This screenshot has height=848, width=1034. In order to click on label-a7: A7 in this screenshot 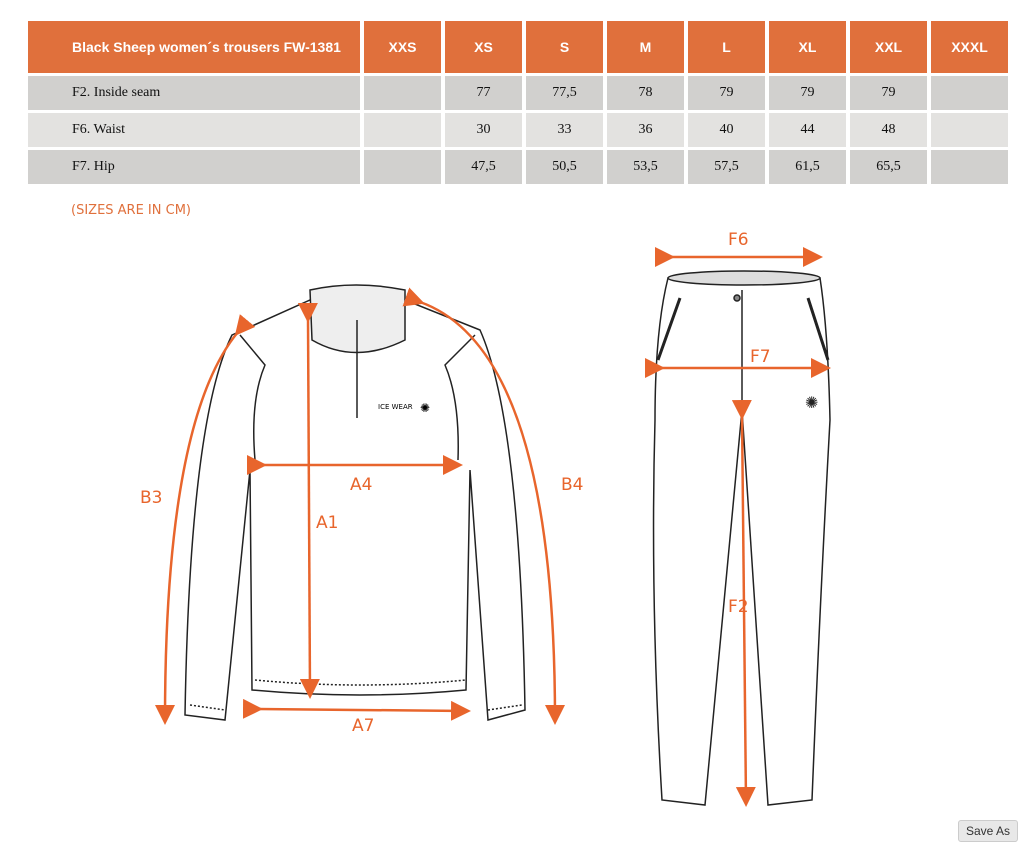, I will do `click(363, 726)`.